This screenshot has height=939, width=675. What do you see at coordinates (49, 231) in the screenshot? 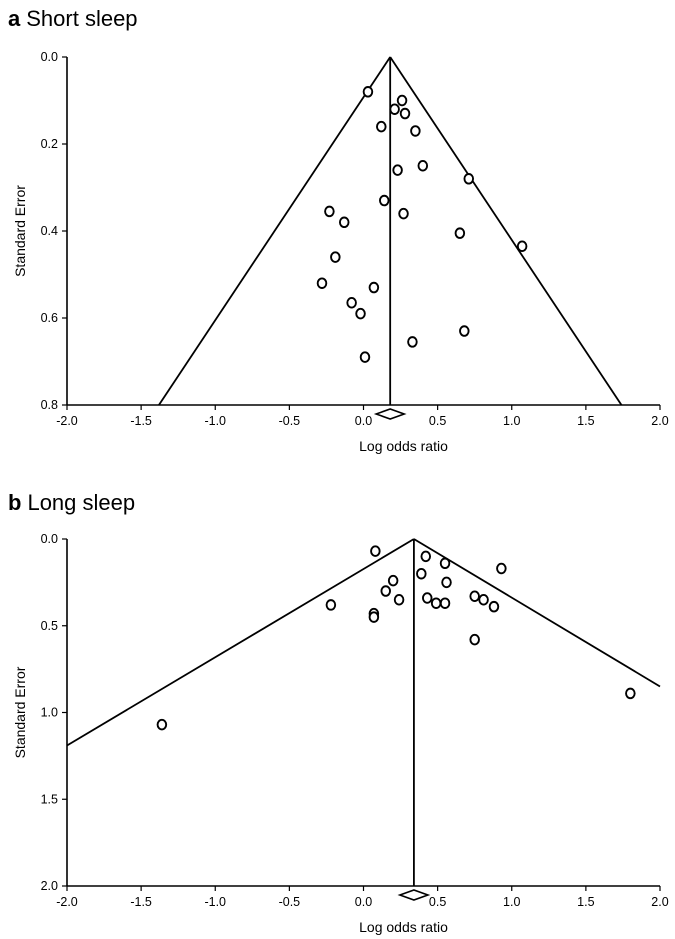
I see `y-tick-label: 0.4` at bounding box center [49, 231].